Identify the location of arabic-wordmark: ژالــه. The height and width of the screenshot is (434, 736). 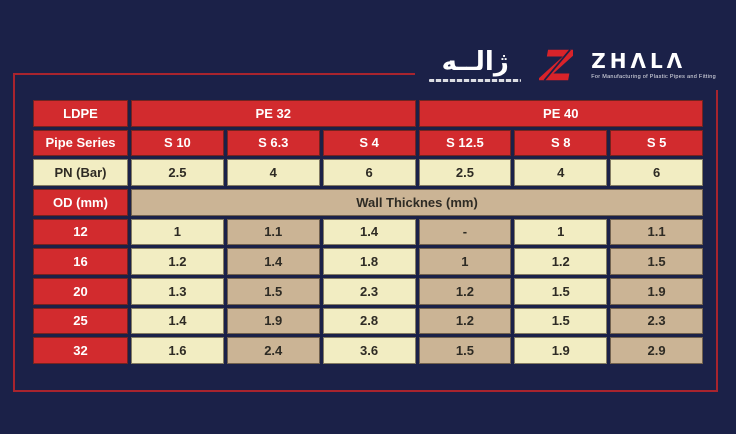
(475, 61).